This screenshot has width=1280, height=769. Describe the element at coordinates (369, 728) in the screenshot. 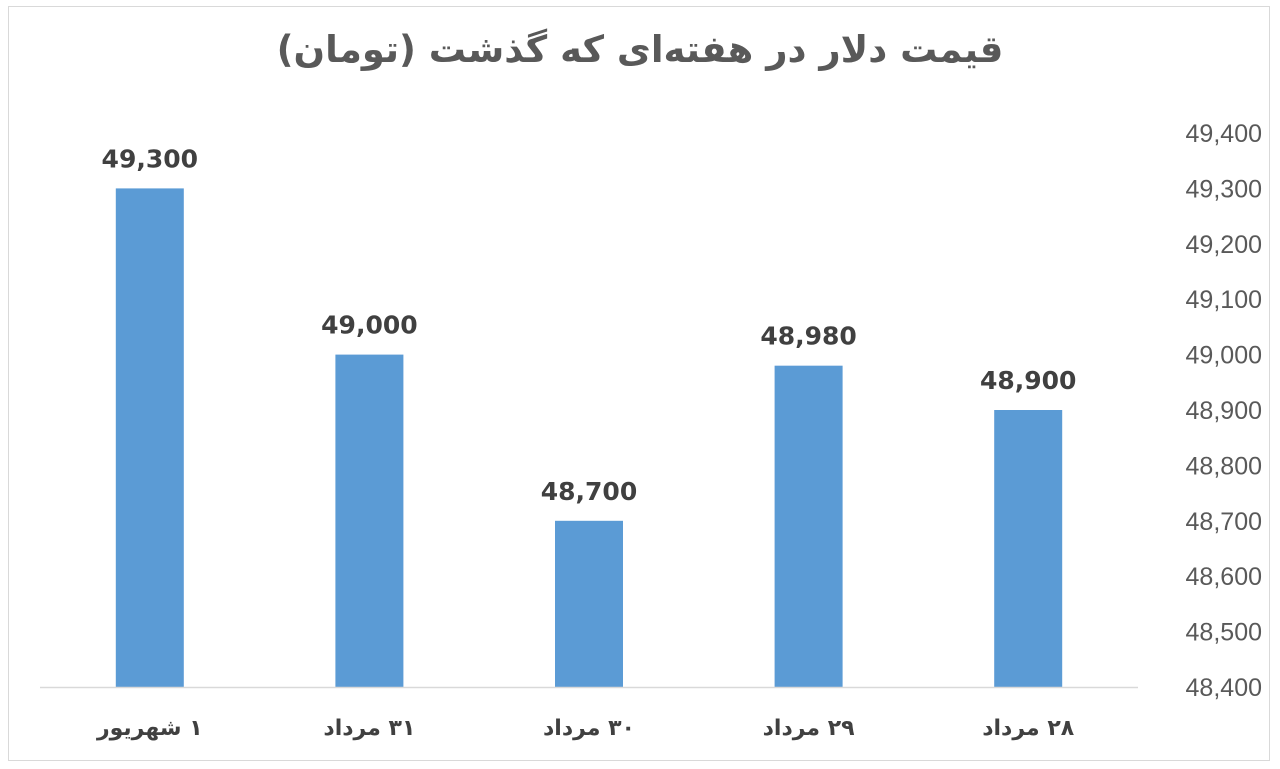

I see `category-label: ۳۱ مرداد` at that location.